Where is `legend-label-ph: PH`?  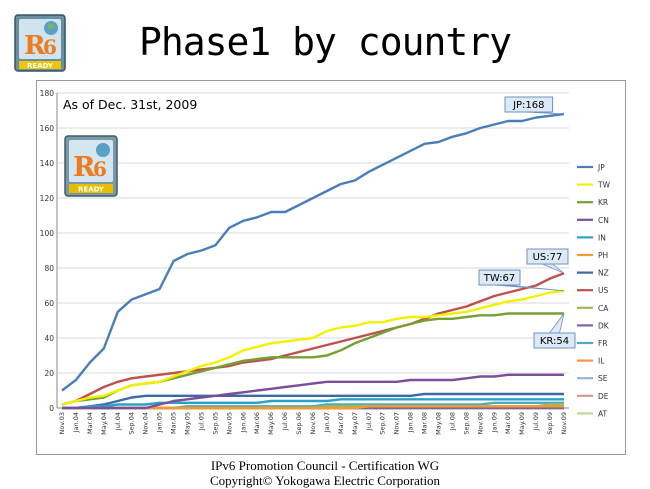
legend-label-ph: PH is located at coordinates (603, 255).